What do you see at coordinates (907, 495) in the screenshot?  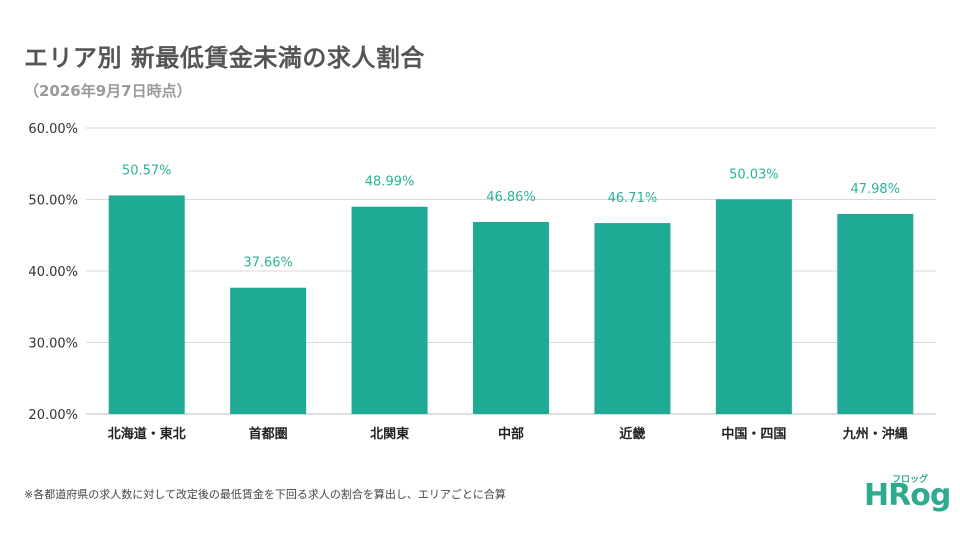 I see `logo-text: HRog` at bounding box center [907, 495].